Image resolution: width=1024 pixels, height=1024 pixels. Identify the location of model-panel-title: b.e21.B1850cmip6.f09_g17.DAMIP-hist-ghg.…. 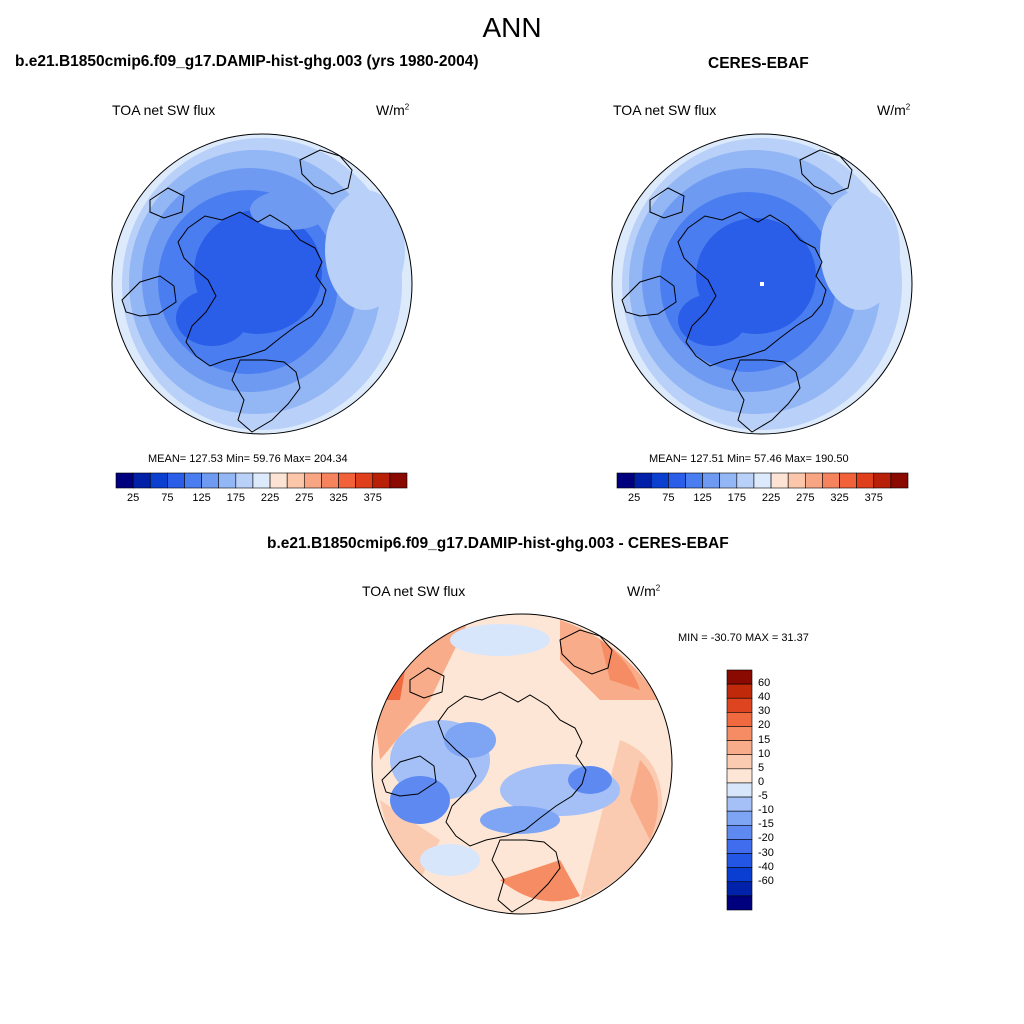
(247, 61).